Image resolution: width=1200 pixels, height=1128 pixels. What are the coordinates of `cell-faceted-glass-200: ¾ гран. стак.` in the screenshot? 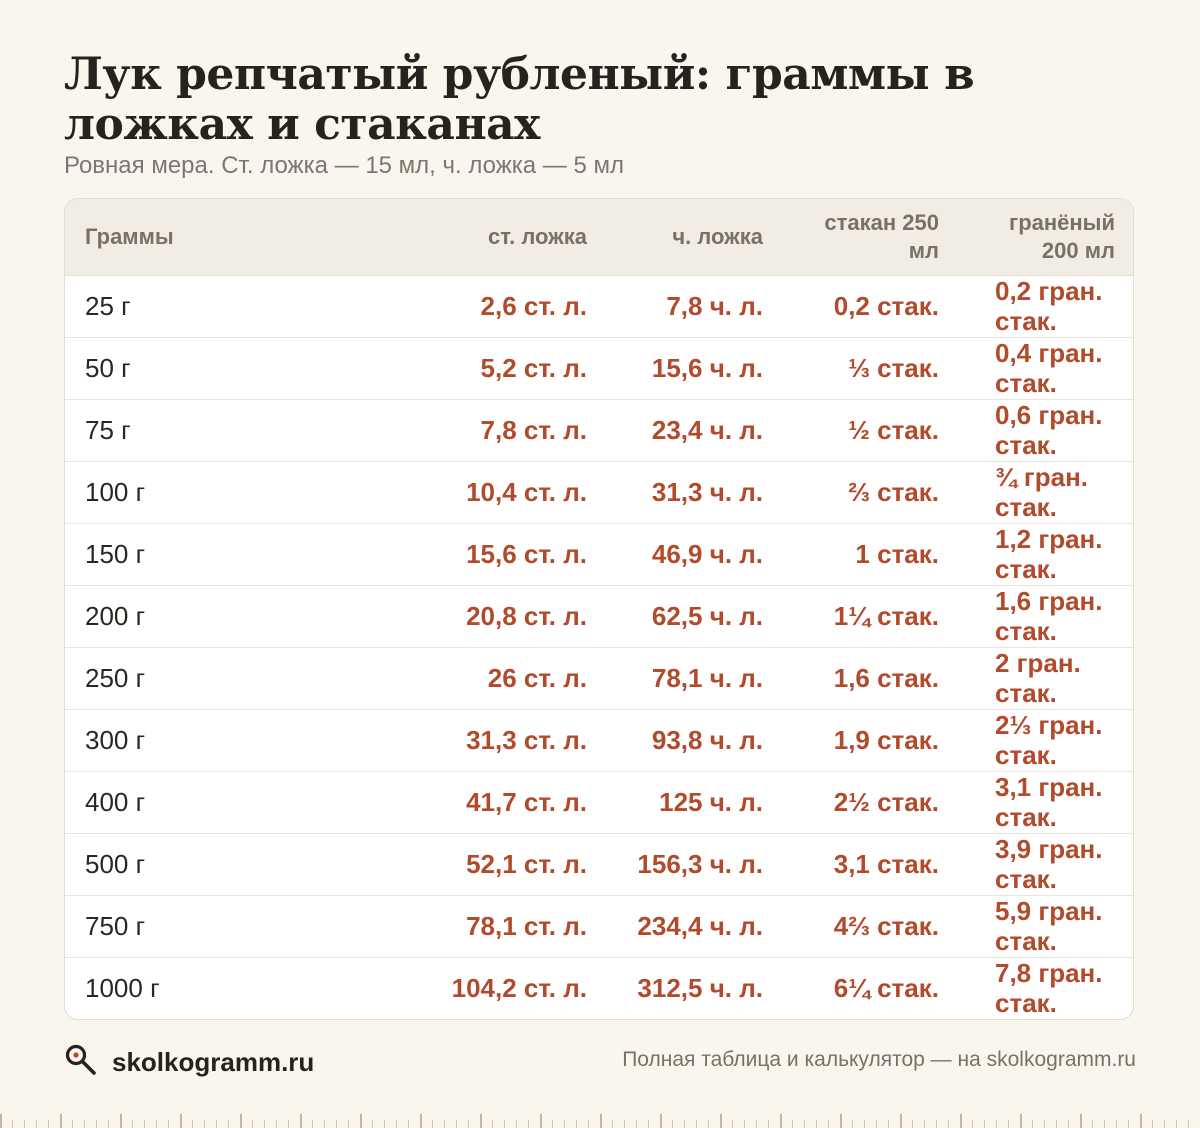 It's located at (1046, 491).